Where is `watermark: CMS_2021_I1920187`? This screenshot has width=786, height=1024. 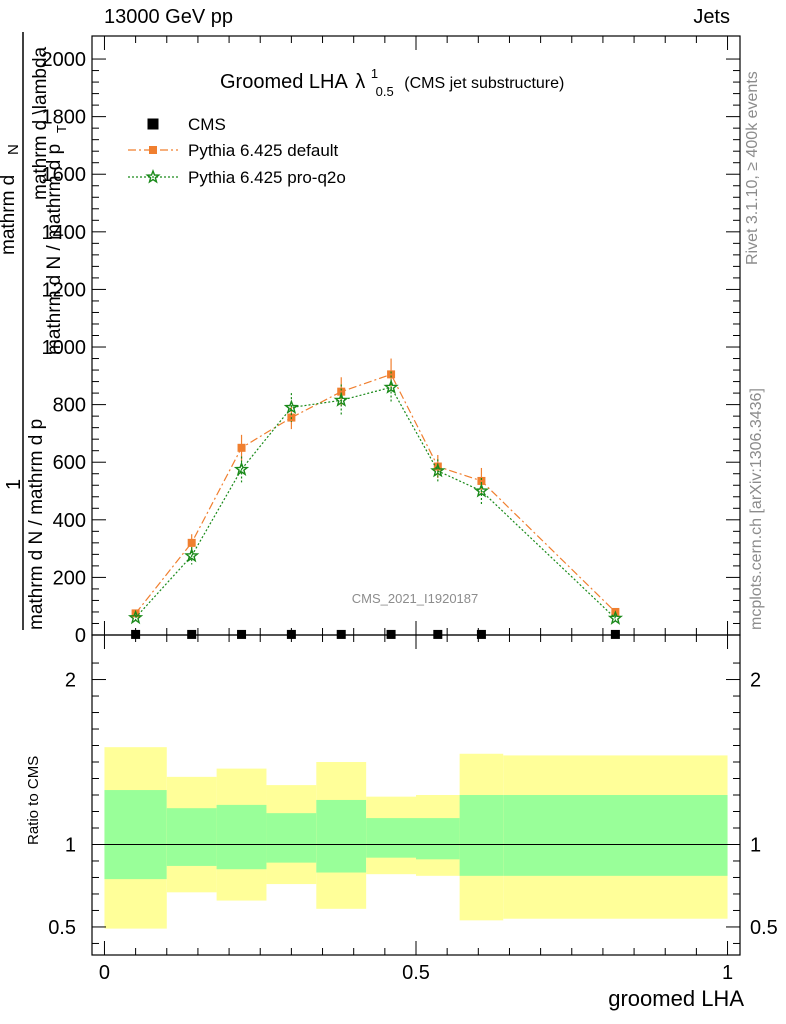
watermark: CMS_2021_I1920187 is located at coordinates (415, 598).